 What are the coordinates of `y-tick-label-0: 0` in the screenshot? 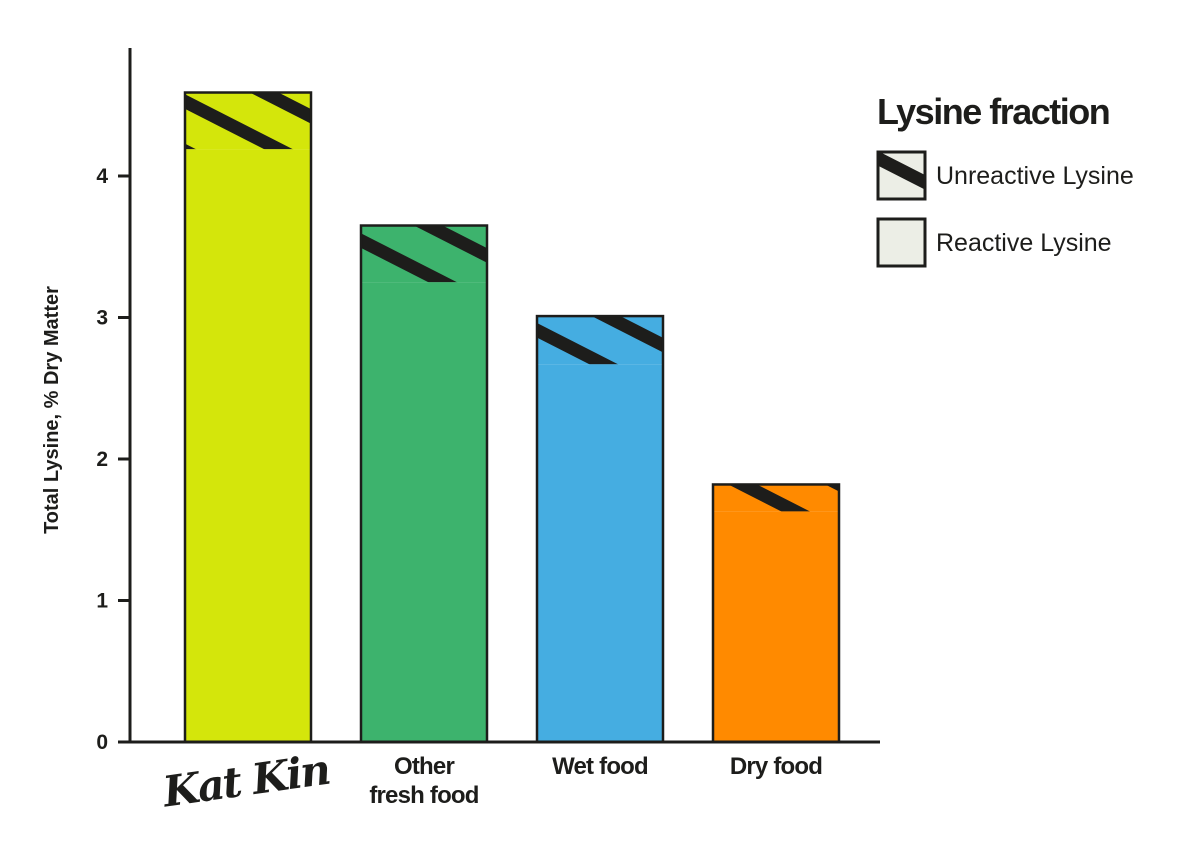 It's located at (102, 742).